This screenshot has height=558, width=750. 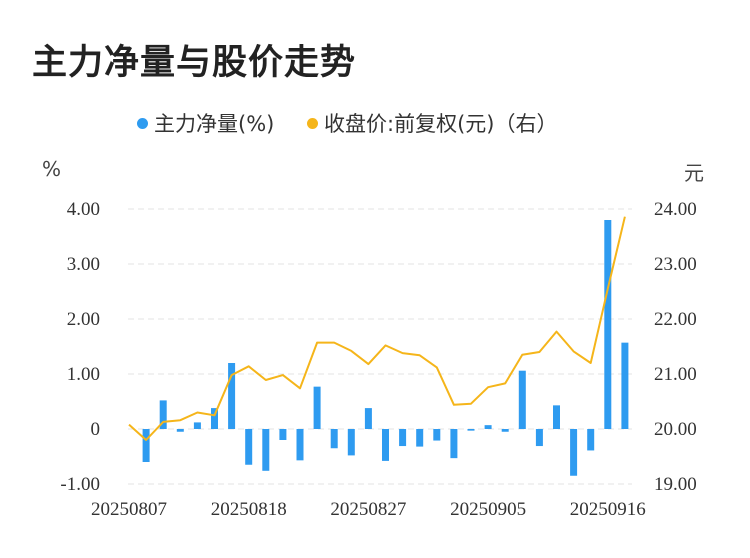 I want to click on legend-item-price: 收盘价:前复权(元)（右）, so click(x=432, y=123).